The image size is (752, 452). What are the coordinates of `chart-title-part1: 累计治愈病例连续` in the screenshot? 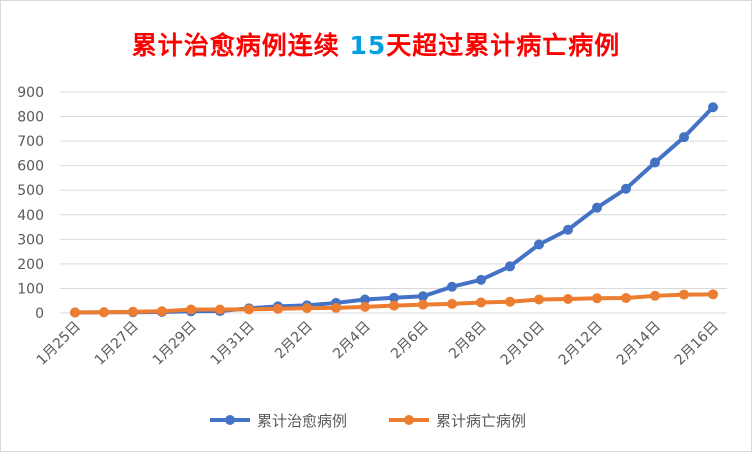 It's located at (240, 45).